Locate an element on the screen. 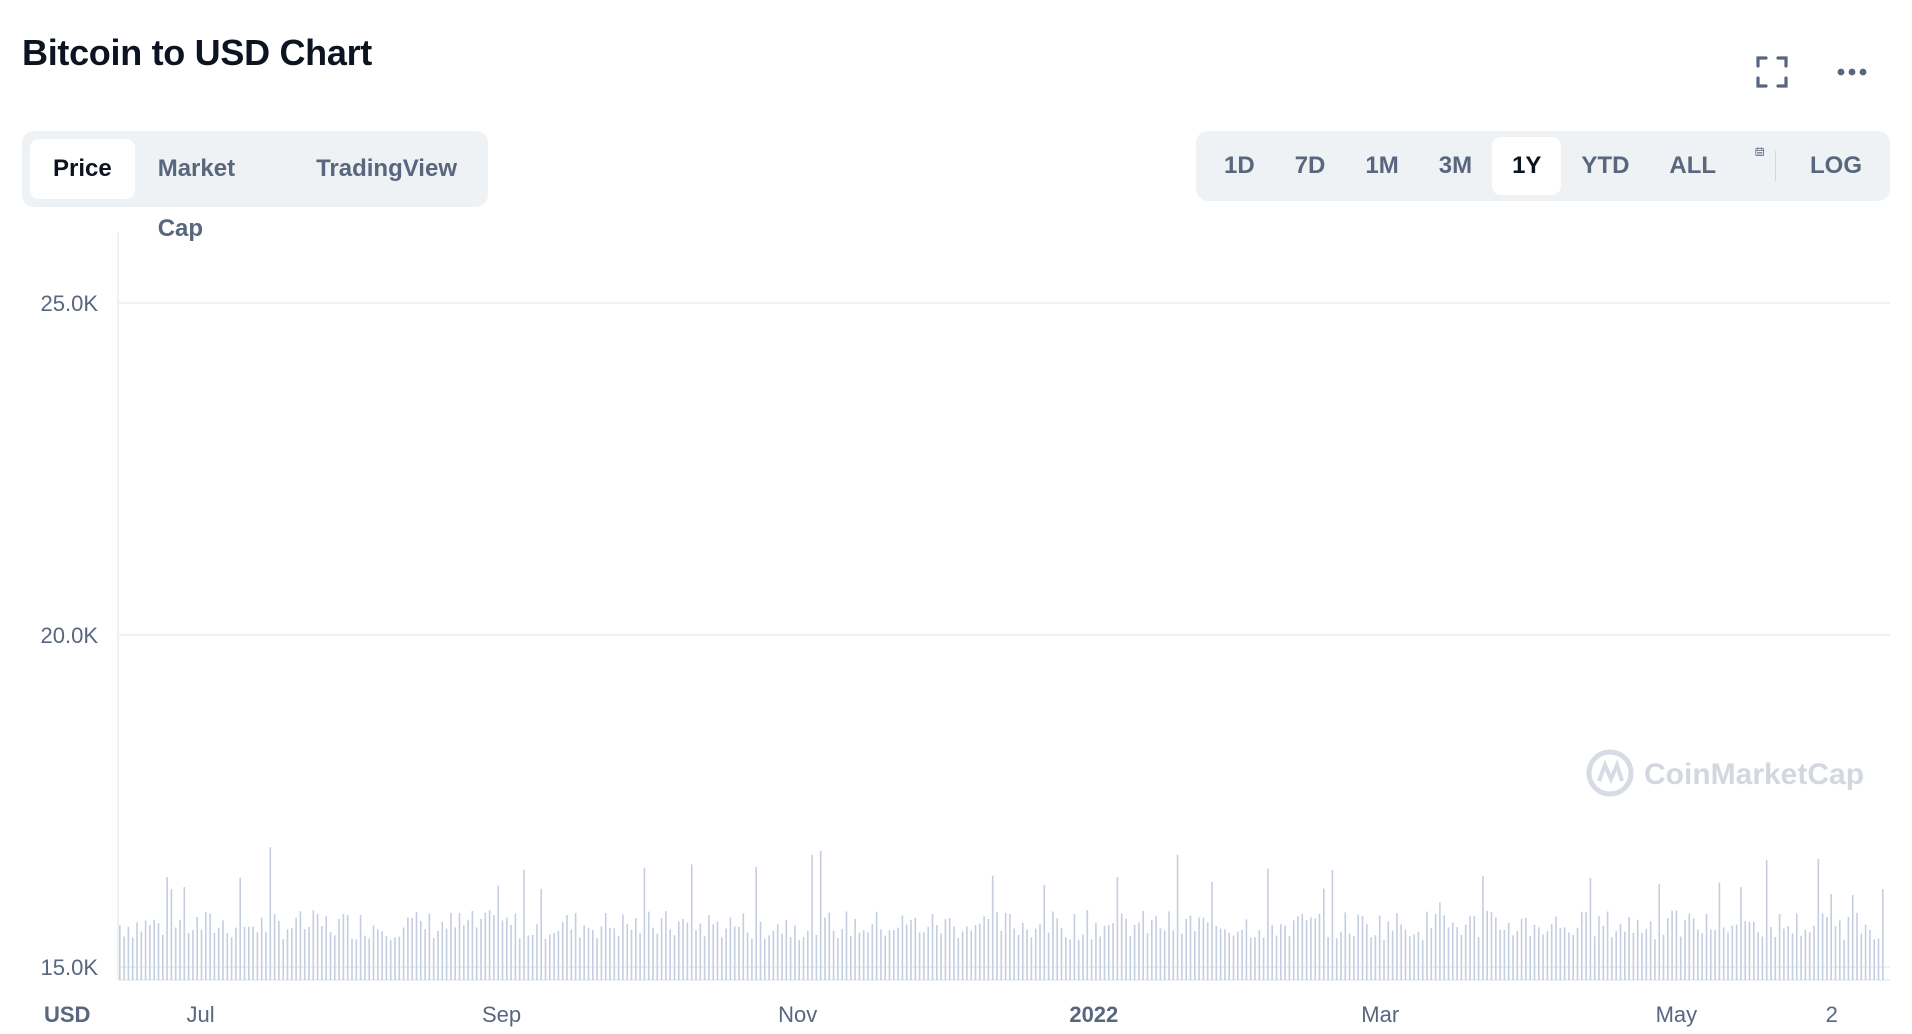 This screenshot has width=1912, height=1034. range-ytd: YTD is located at coordinates (1605, 165).